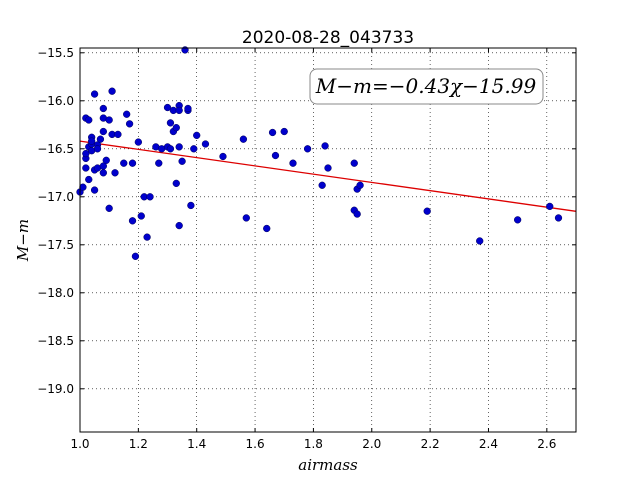 Image resolution: width=640 pixels, height=480 pixels. I want to click on chart-title: 2020-08-28_043733, so click(328, 38).